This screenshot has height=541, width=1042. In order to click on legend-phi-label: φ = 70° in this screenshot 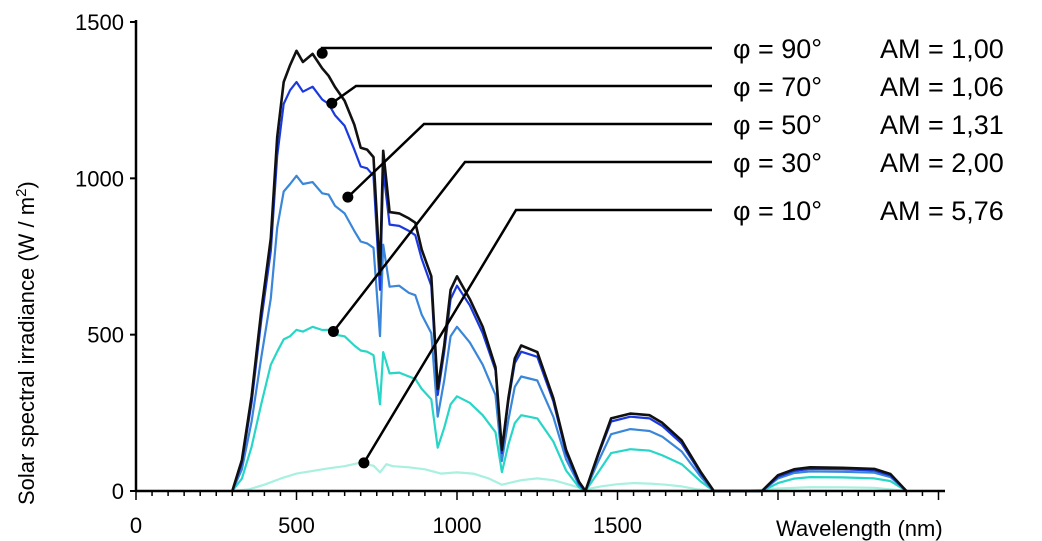, I will do `click(777, 87)`.